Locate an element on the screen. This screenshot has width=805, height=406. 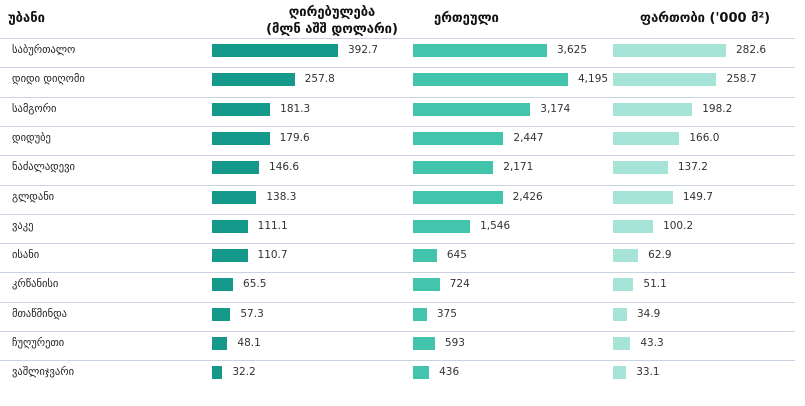
header-value-line1: ღირებულება is located at coordinates (332, 12).